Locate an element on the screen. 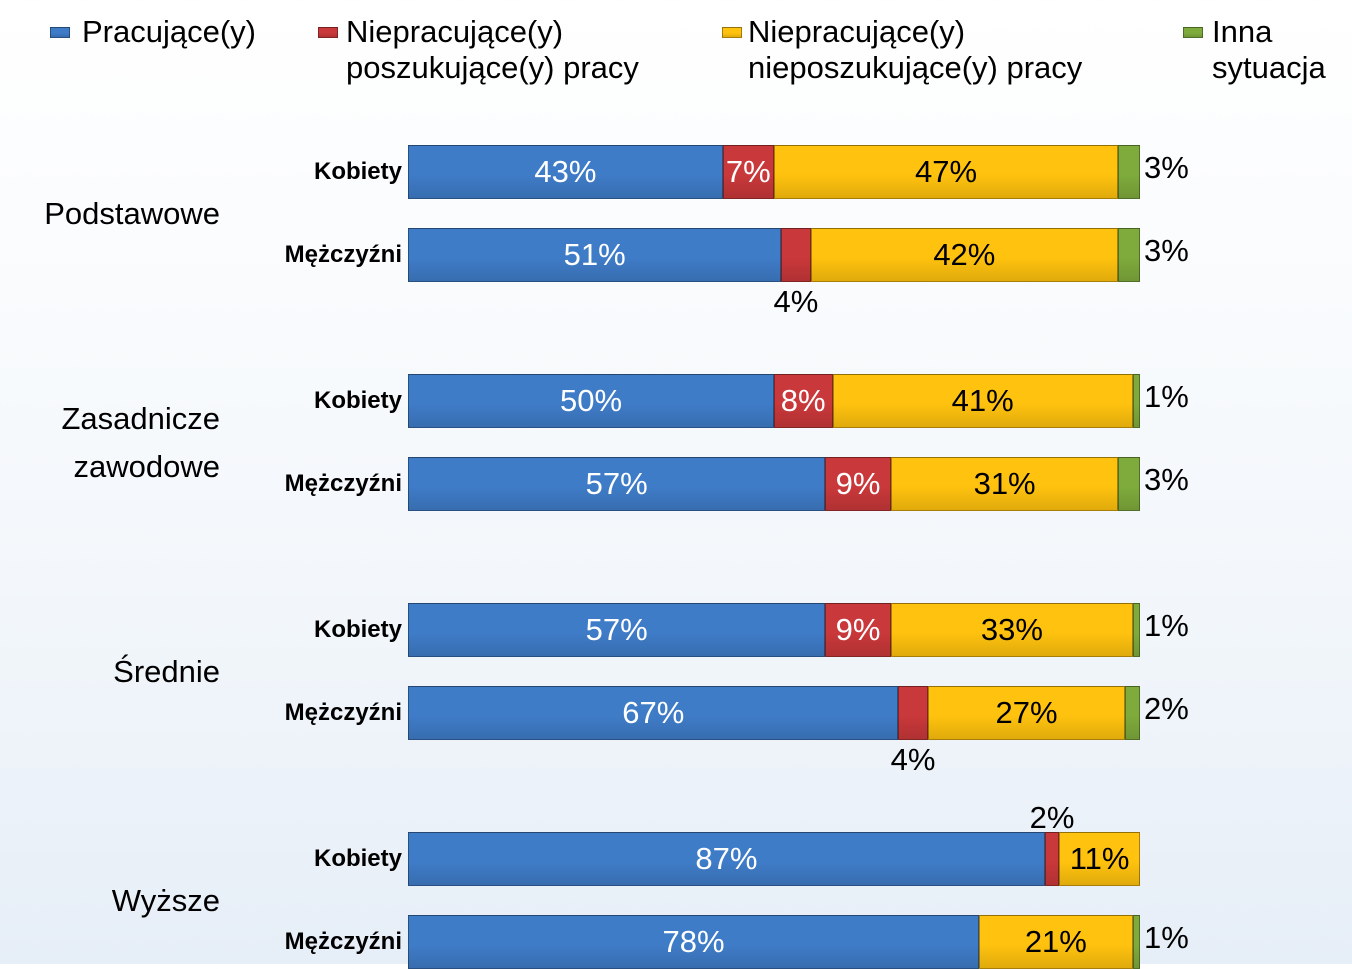  data-label: 50% is located at coordinates (591, 400).